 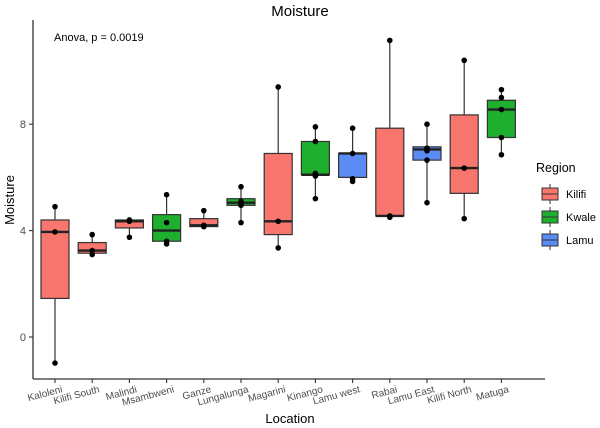 I want to click on box-matuga, so click(x=501, y=122).